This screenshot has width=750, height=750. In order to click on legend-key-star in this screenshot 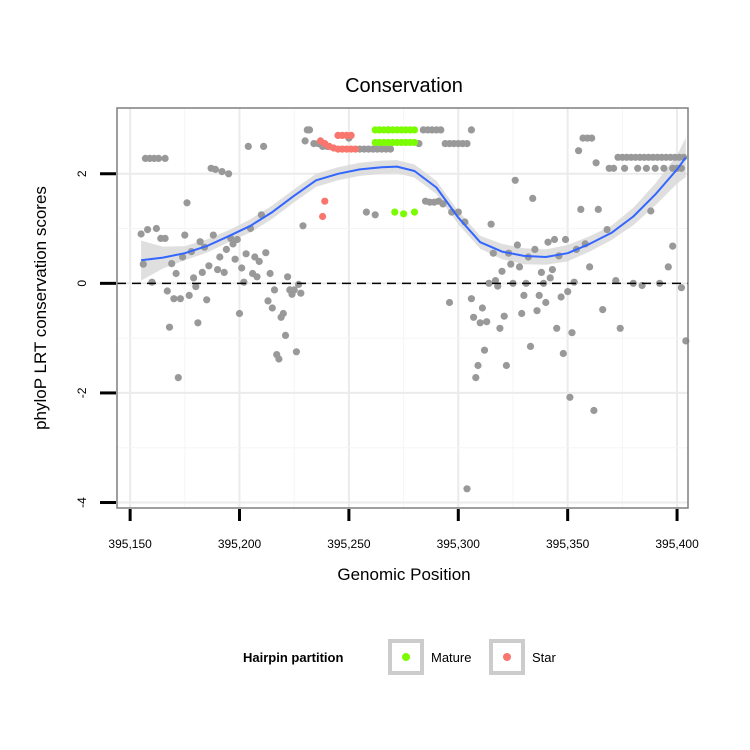, I will do `click(507, 657)`.